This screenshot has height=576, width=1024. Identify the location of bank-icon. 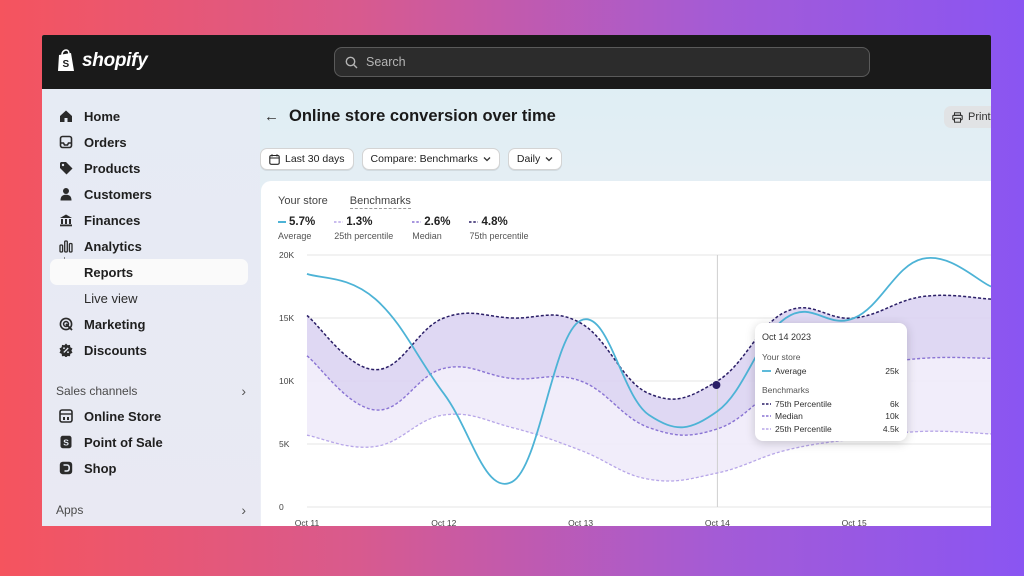
(66, 220).